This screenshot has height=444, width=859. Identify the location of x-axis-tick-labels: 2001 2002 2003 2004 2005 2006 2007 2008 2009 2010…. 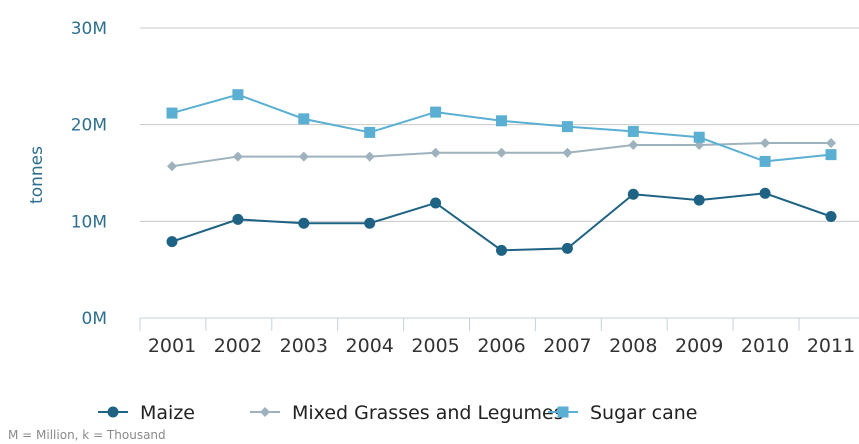
(501, 346).